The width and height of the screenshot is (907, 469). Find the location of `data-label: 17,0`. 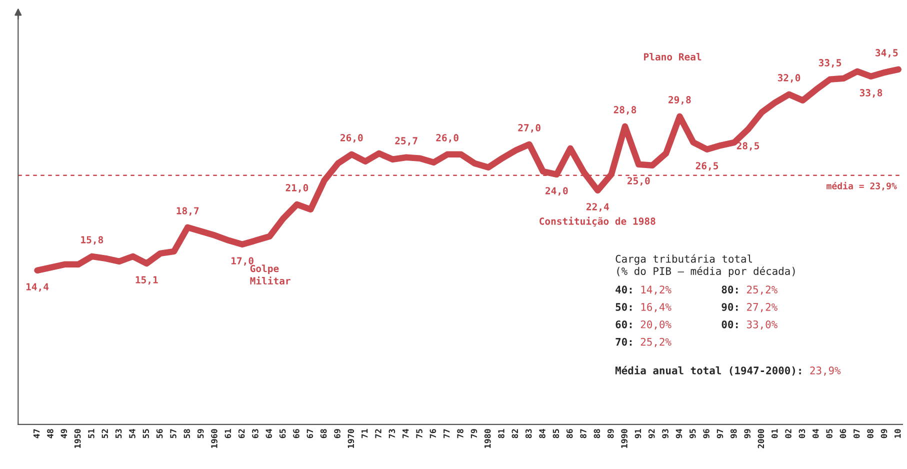

data-label: 17,0 is located at coordinates (242, 261).